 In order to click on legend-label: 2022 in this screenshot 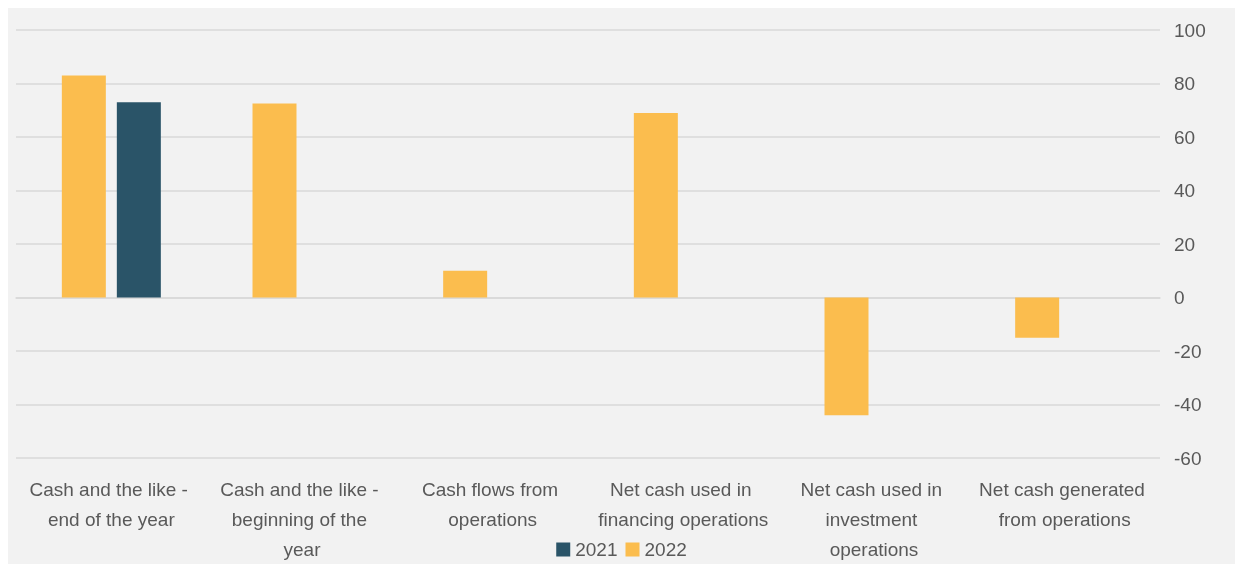, I will do `click(665, 549)`.